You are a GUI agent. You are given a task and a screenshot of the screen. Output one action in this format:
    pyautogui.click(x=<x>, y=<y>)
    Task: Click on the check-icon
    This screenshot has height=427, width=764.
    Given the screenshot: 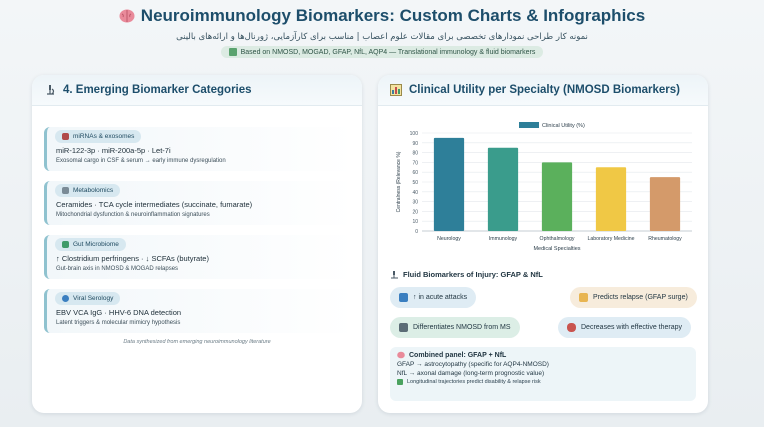 What is the action you would take?
    pyautogui.click(x=400, y=382)
    